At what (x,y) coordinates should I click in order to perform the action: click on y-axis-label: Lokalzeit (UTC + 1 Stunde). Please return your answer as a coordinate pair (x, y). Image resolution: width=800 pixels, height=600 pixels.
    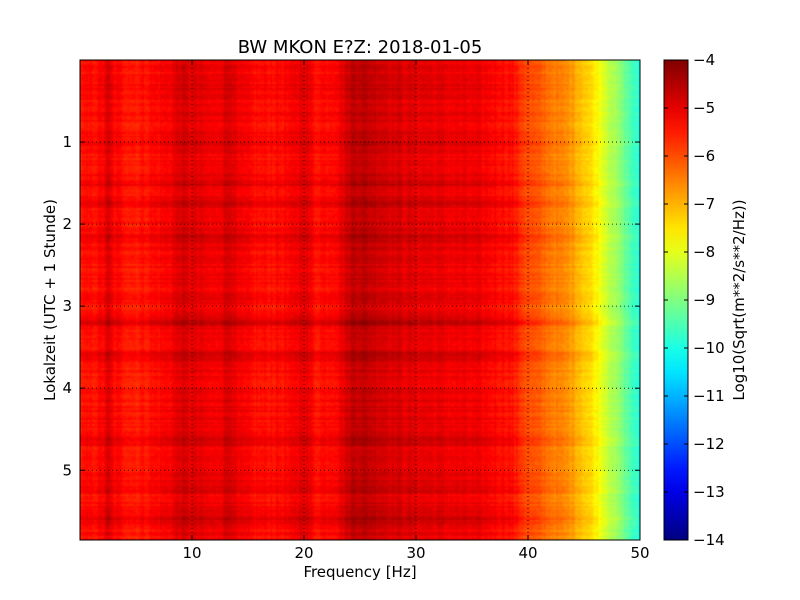
    Looking at the image, I should click on (50, 300).